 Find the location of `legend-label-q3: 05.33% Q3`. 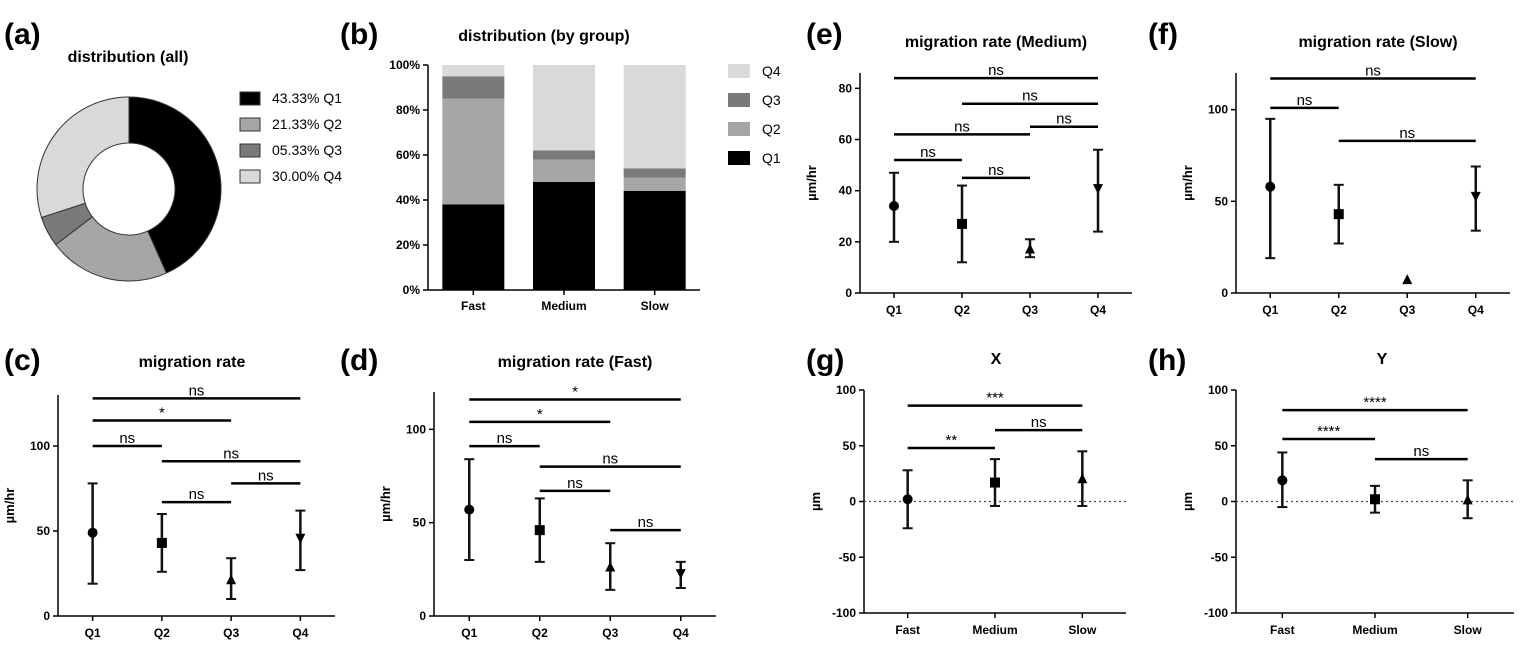

legend-label-q3: 05.33% Q3 is located at coordinates (307, 150).